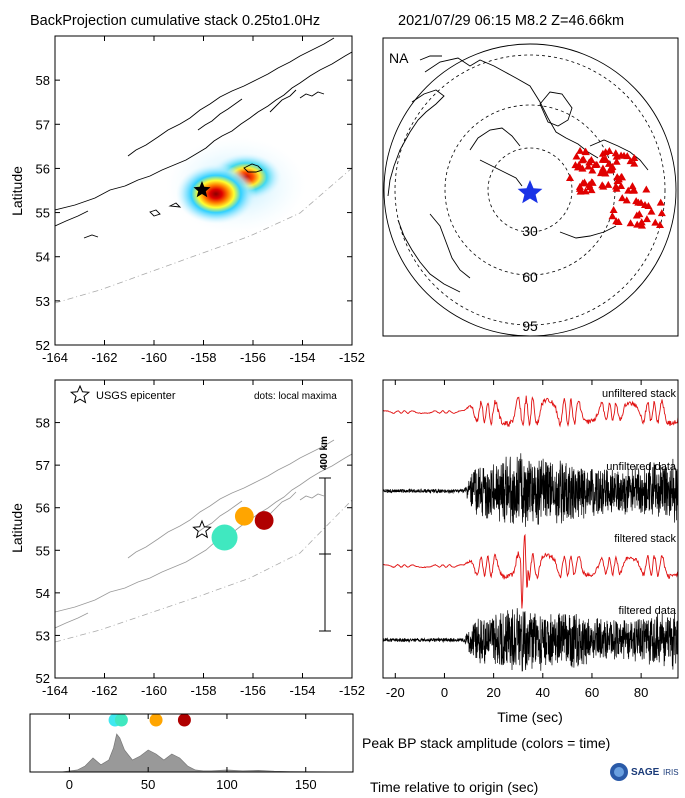  I want to click on maxima-map-xtick-label: -164, so click(55, 690).